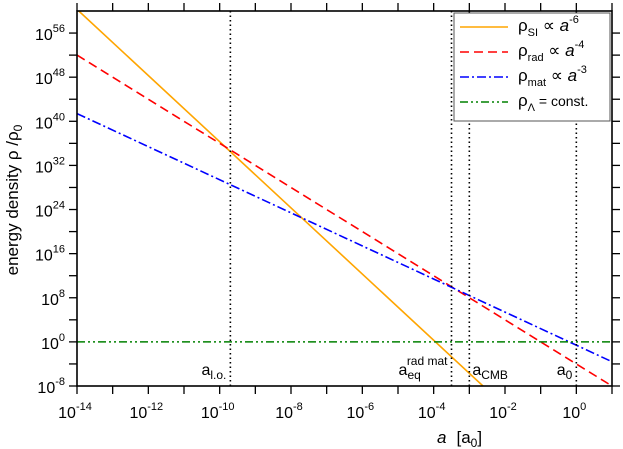 Image resolution: width=623 pixels, height=449 pixels. Describe the element at coordinates (14, 199) in the screenshot. I see `y-axis-label: energy density ρ /ρ0` at that location.